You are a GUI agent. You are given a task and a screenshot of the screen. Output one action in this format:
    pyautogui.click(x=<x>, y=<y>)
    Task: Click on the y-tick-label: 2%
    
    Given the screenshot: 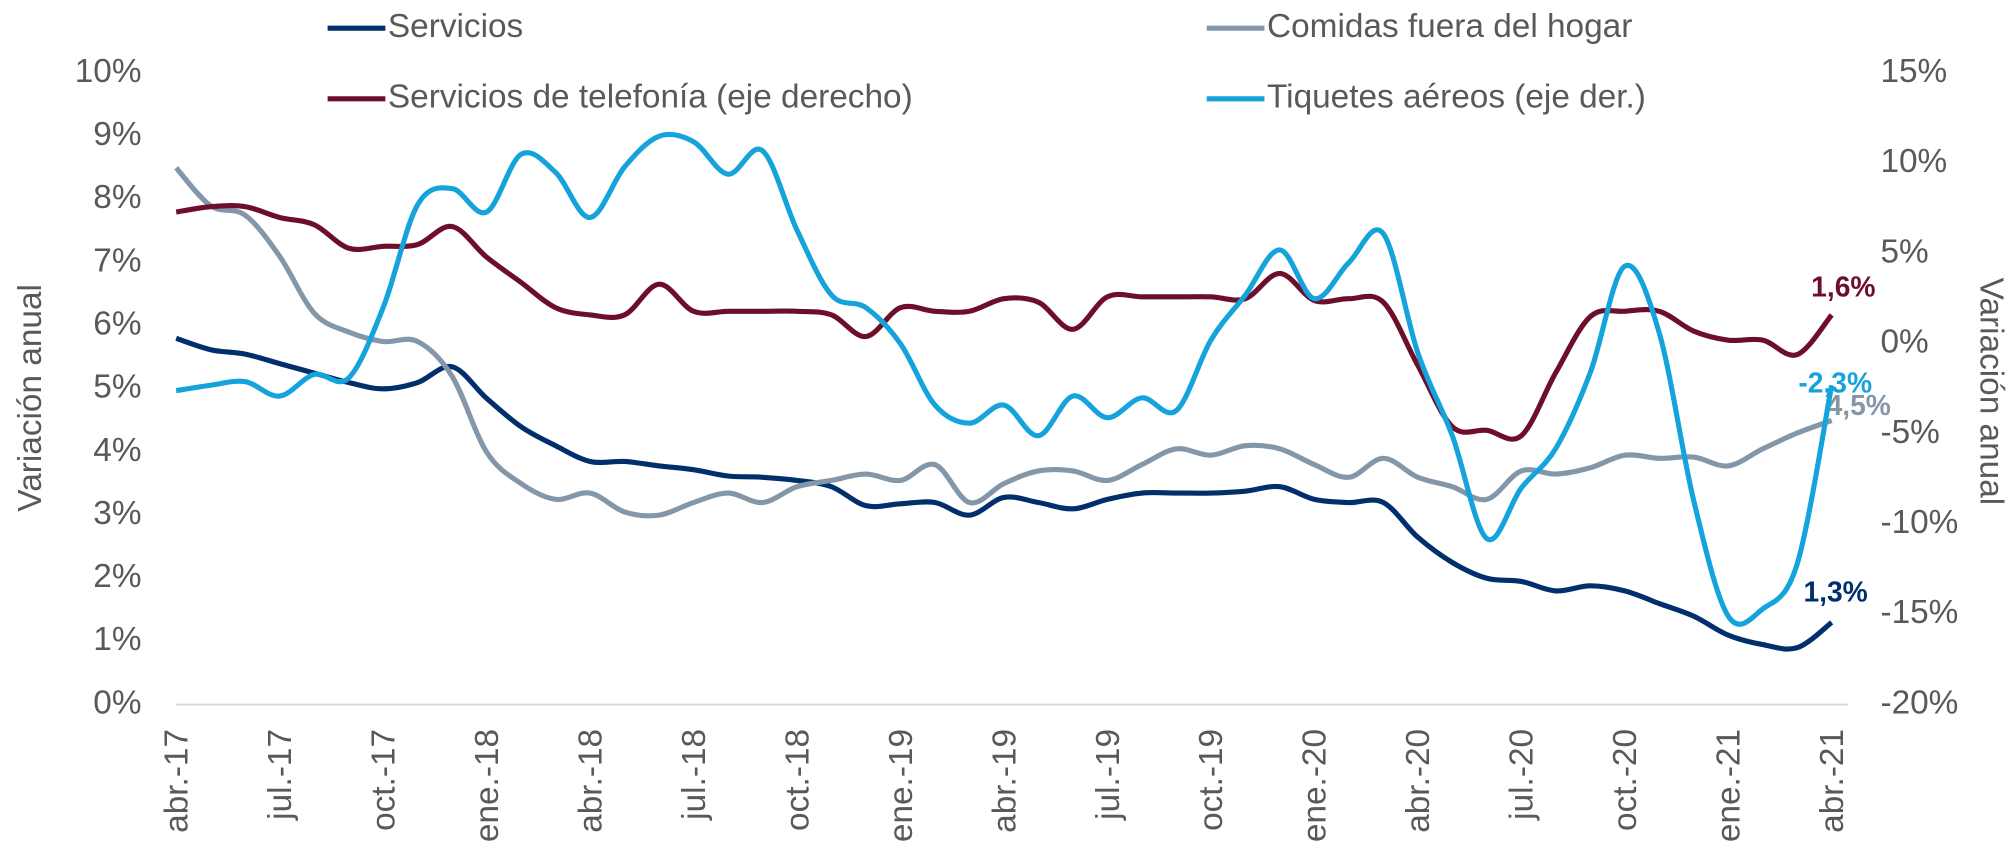 What is the action you would take?
    pyautogui.click(x=117, y=576)
    